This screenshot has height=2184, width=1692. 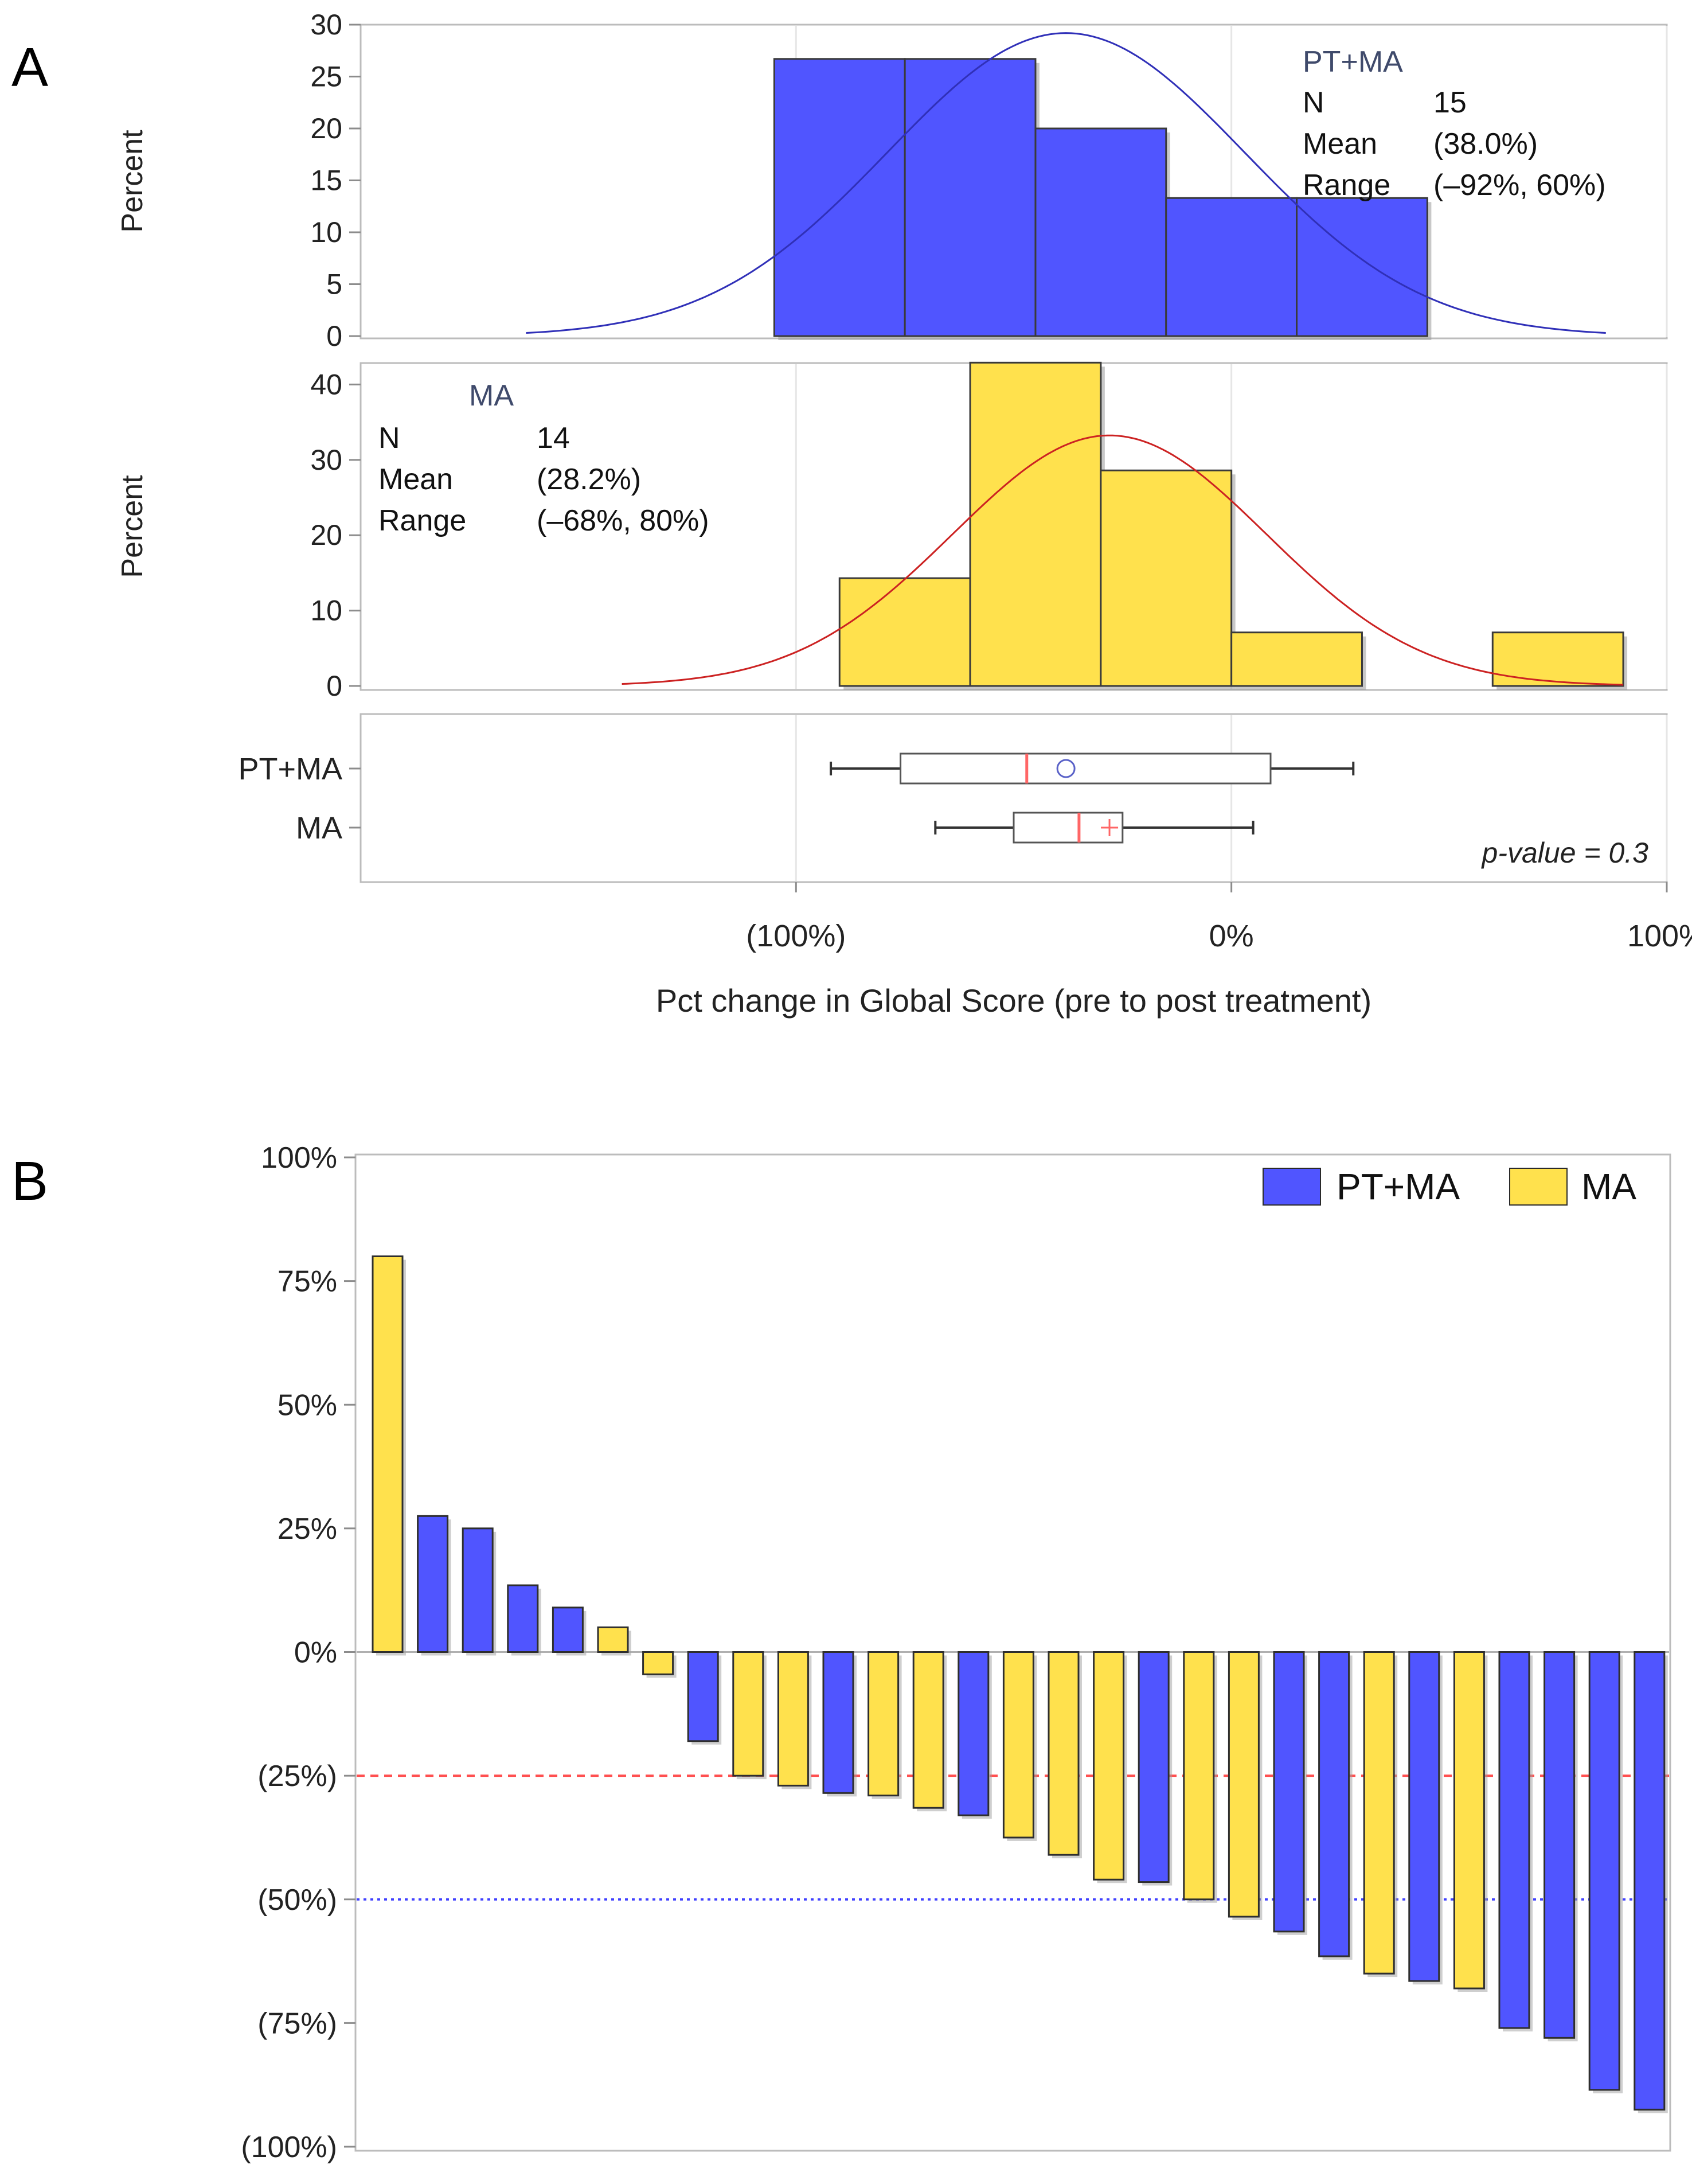 I want to click on ma-range-label: Range, so click(x=422, y=520).